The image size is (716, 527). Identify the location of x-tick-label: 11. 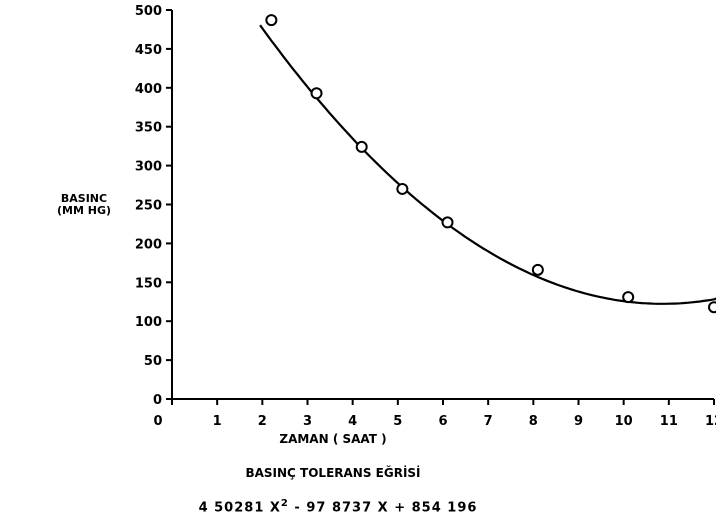
(669, 421).